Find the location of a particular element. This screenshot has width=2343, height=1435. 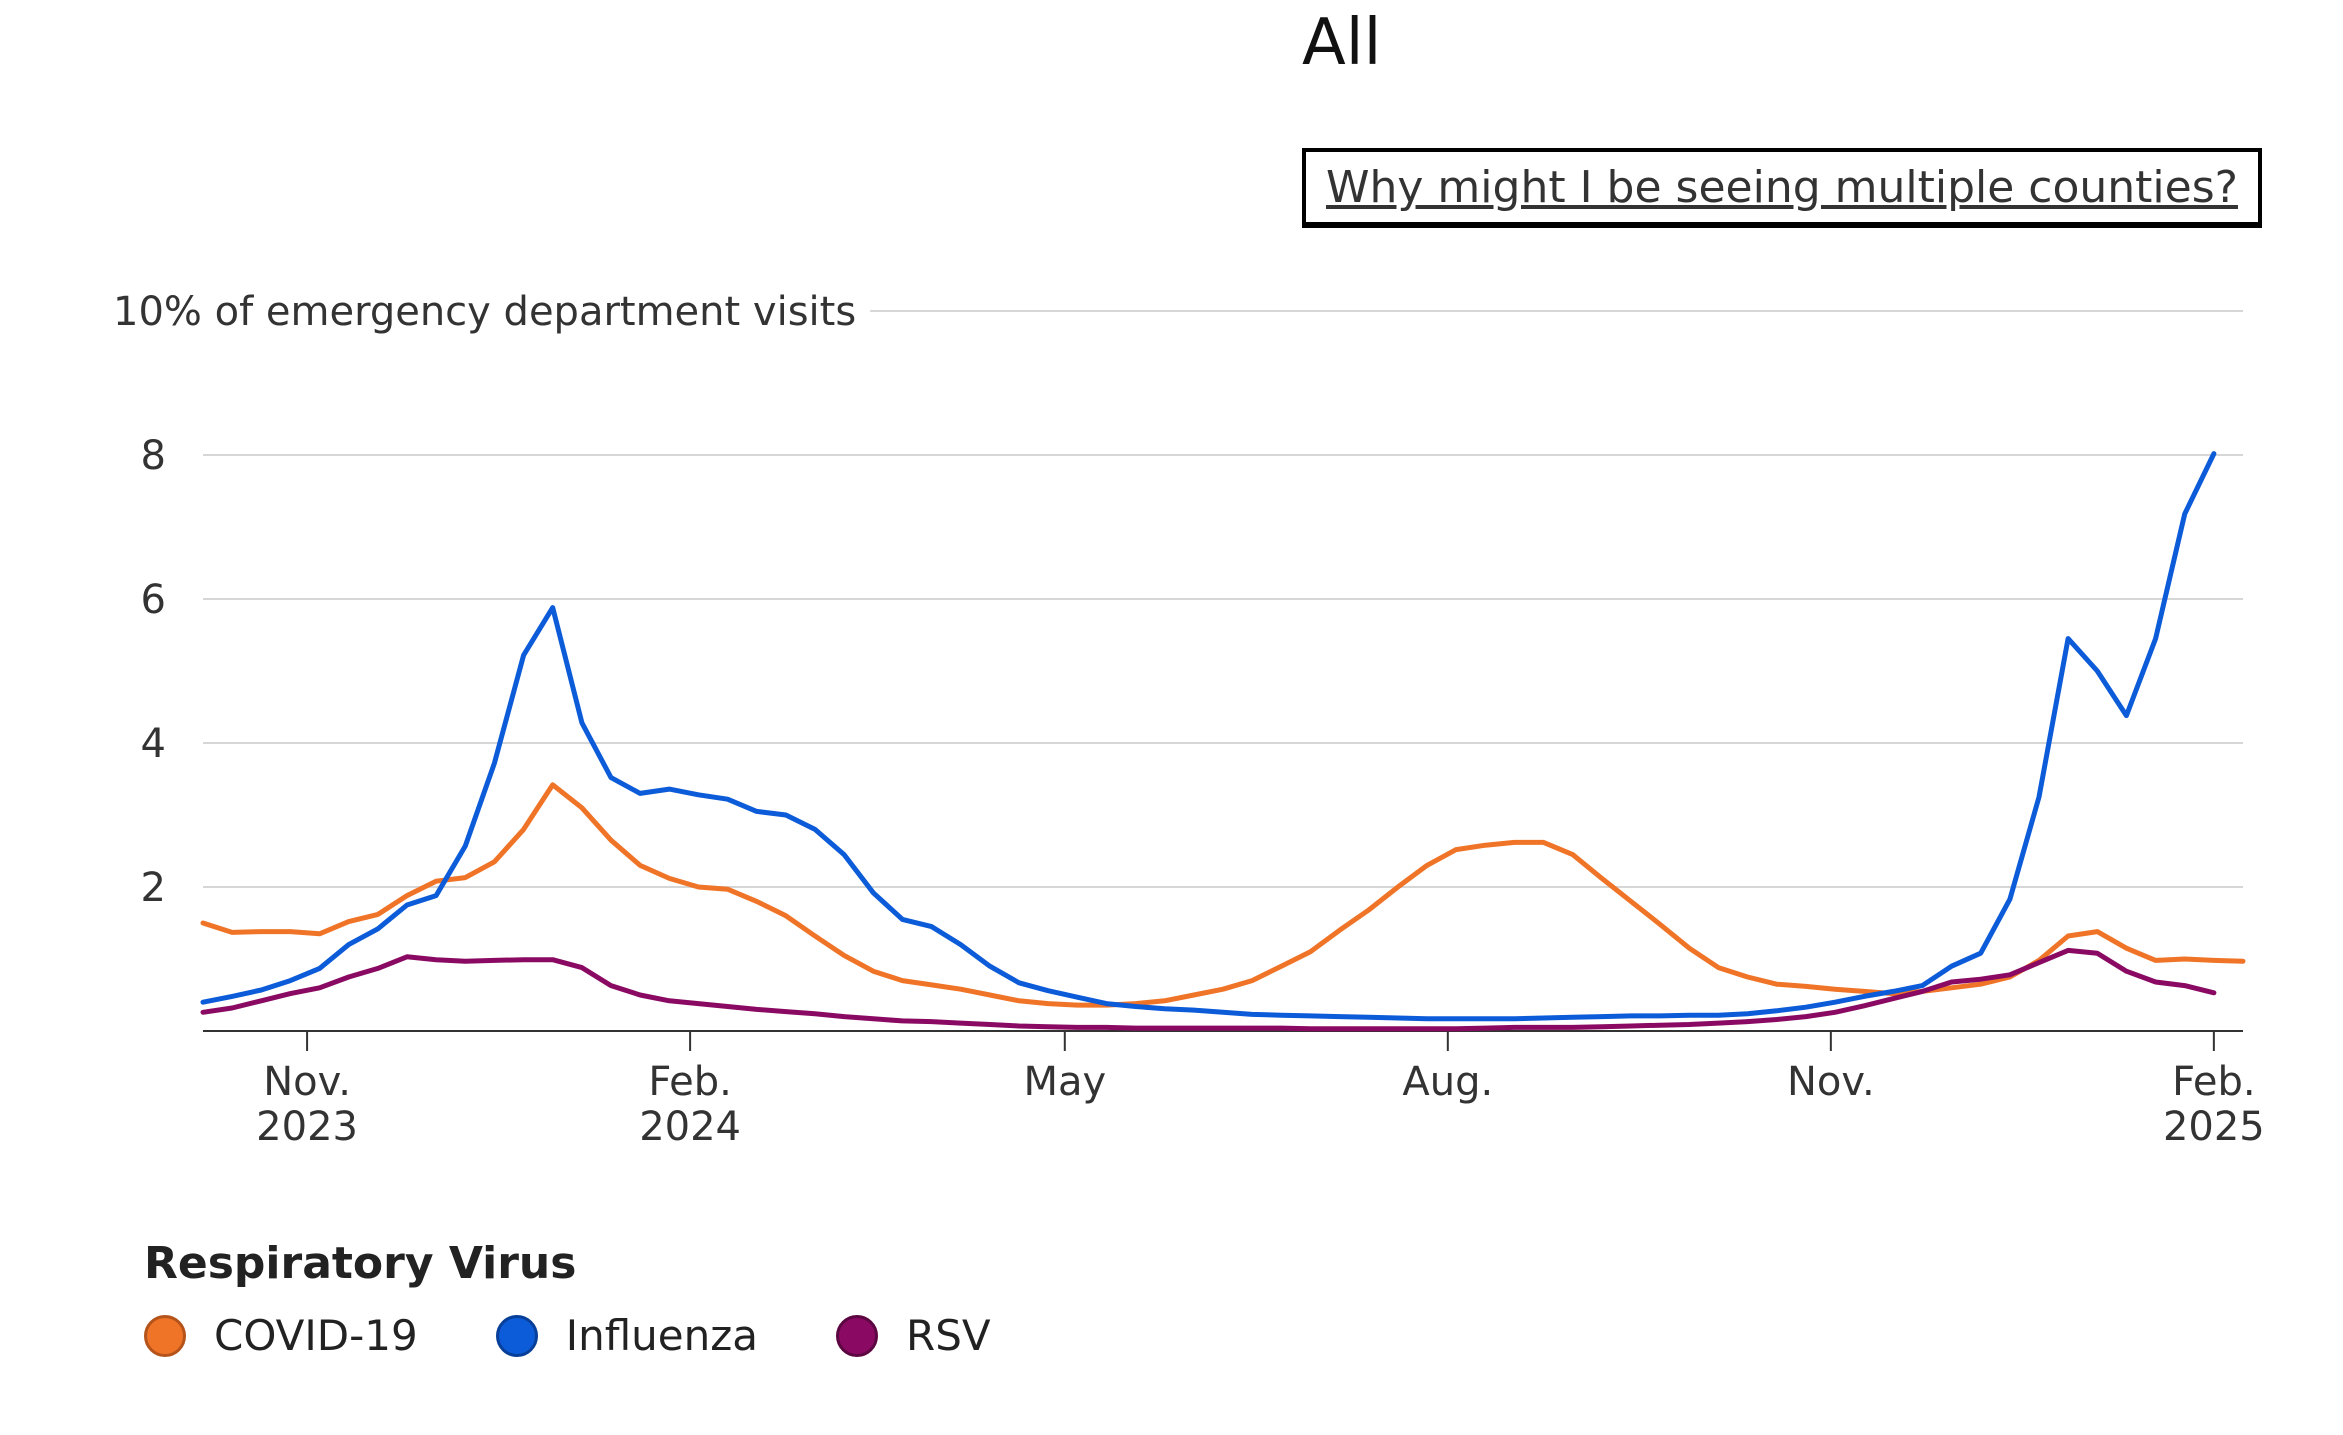

legend-item-covid: COVID-19 is located at coordinates (281, 1335).